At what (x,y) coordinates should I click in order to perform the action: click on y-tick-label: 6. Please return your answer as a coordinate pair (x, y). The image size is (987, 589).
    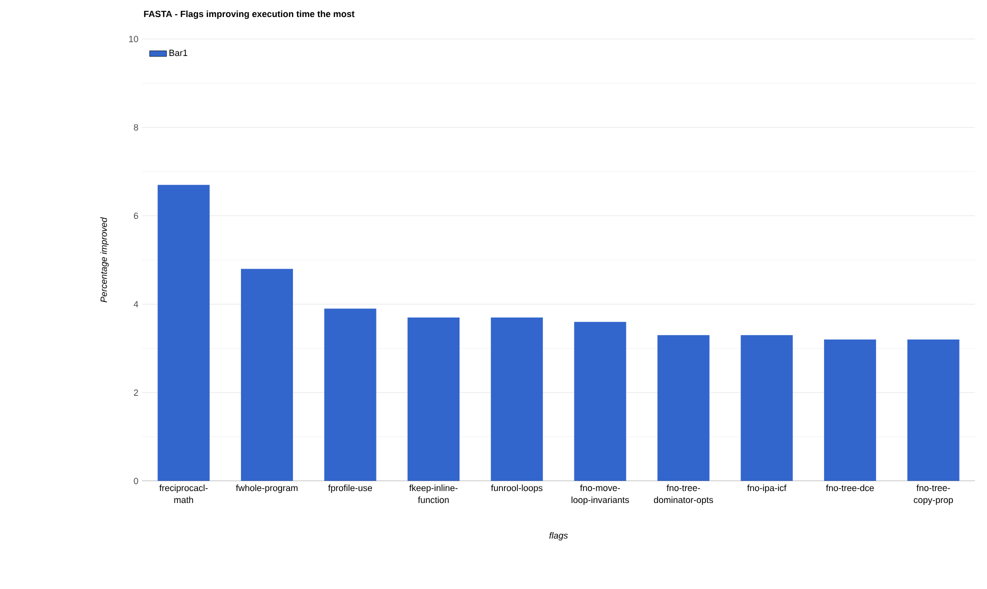
    Looking at the image, I should click on (136, 215).